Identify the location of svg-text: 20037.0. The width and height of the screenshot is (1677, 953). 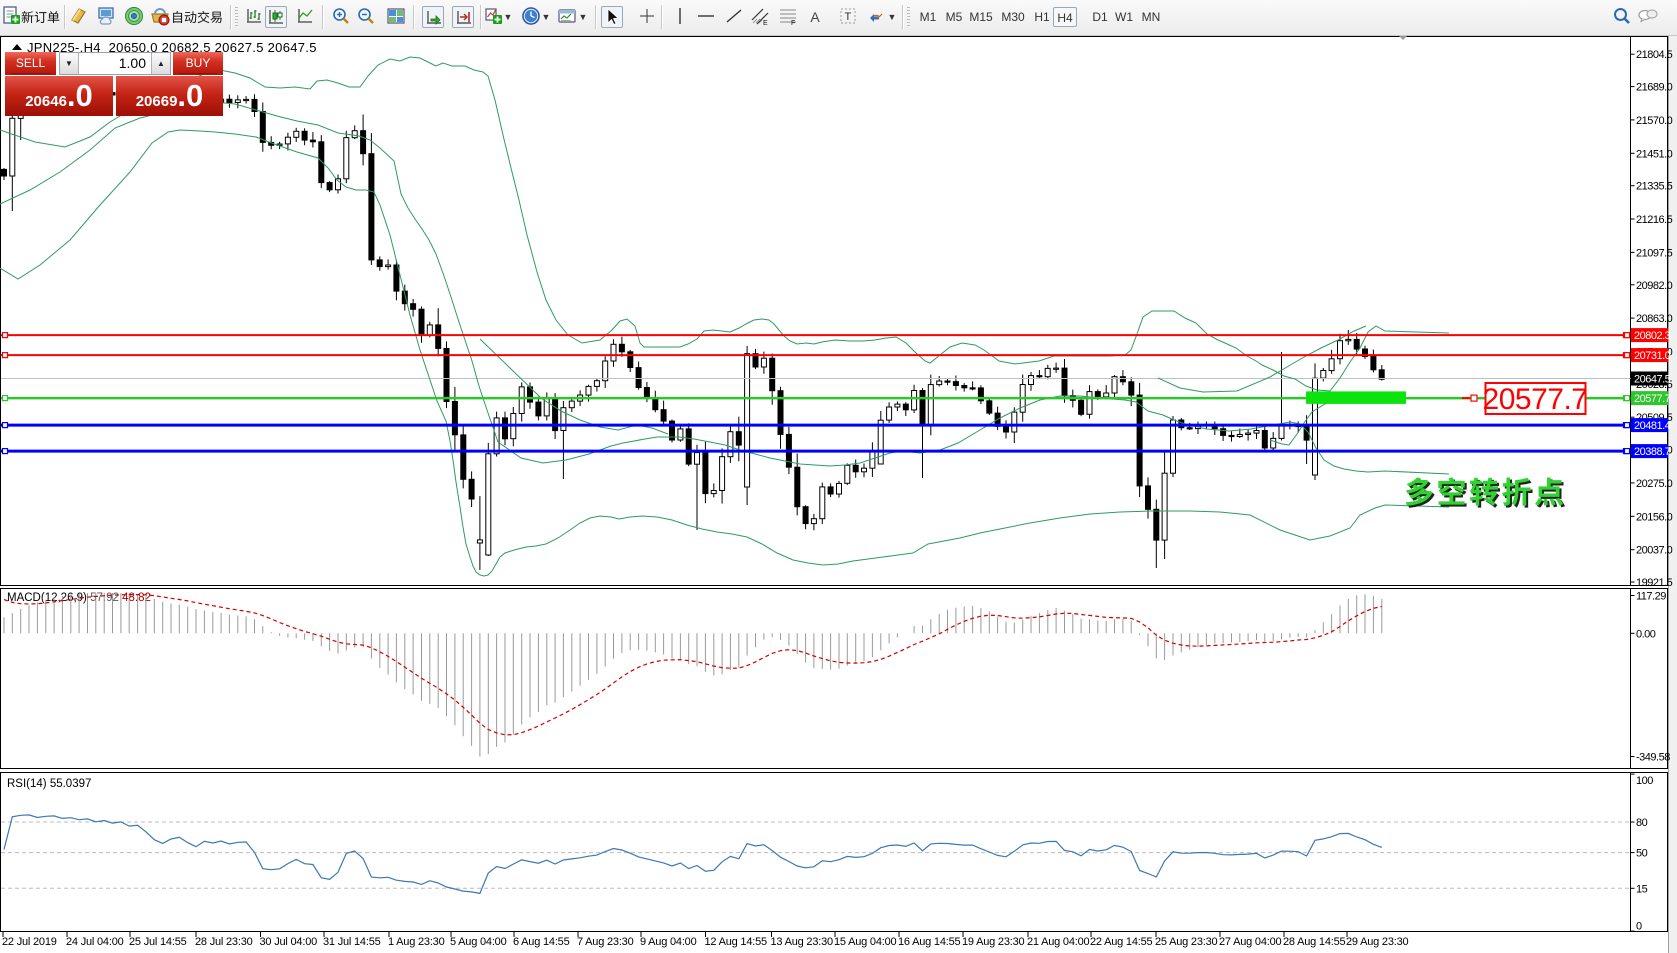
(1654, 551).